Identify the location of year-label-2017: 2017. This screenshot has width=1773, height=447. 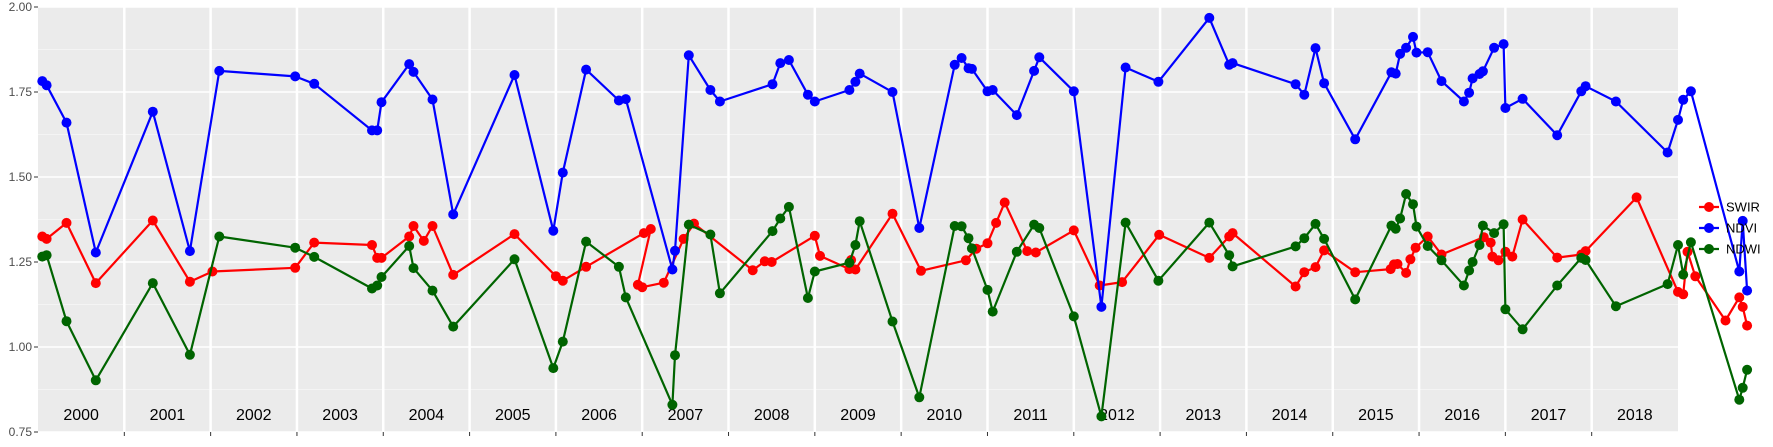
(1549, 415).